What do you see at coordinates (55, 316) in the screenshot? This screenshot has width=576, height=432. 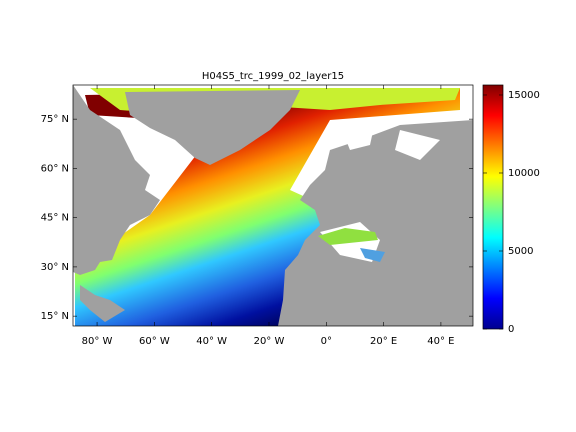 I see `y-tick-label: 15° N` at bounding box center [55, 316].